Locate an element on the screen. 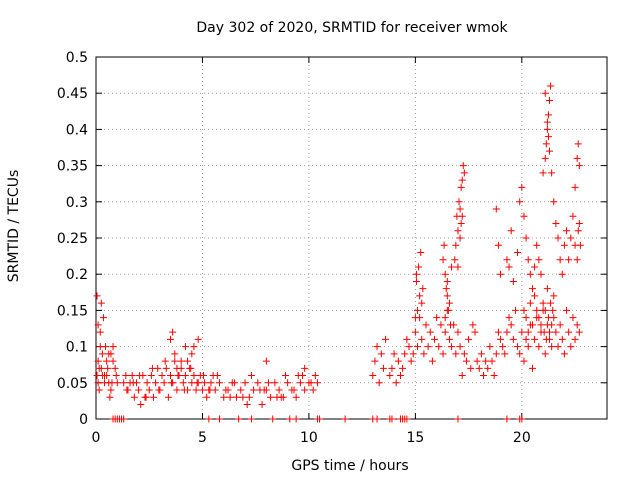  y-tick-label: 0 is located at coordinates (83, 420).